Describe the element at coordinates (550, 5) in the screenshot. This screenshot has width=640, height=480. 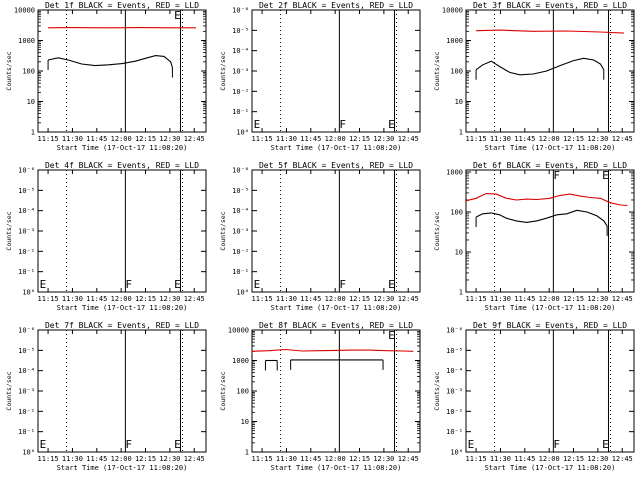
I see `panel-title: Det 3f BLACK = Events, RED = LLD` at that location.